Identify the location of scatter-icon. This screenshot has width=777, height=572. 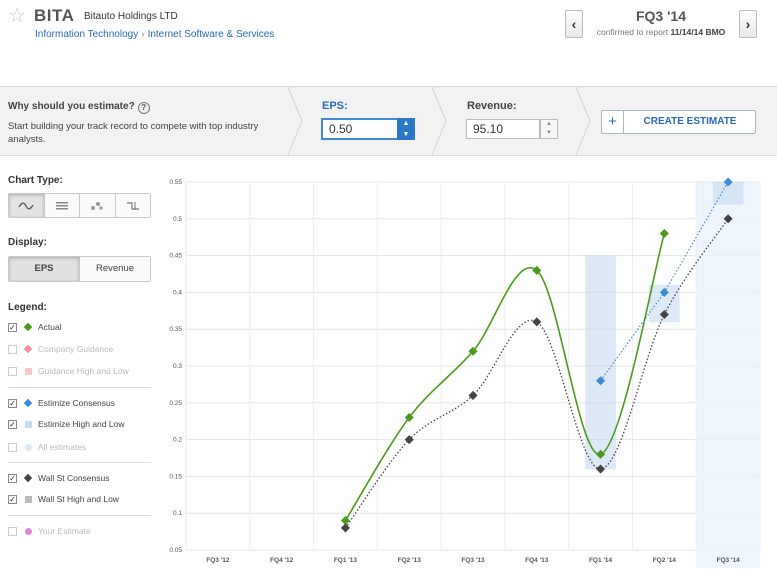
(97, 205).